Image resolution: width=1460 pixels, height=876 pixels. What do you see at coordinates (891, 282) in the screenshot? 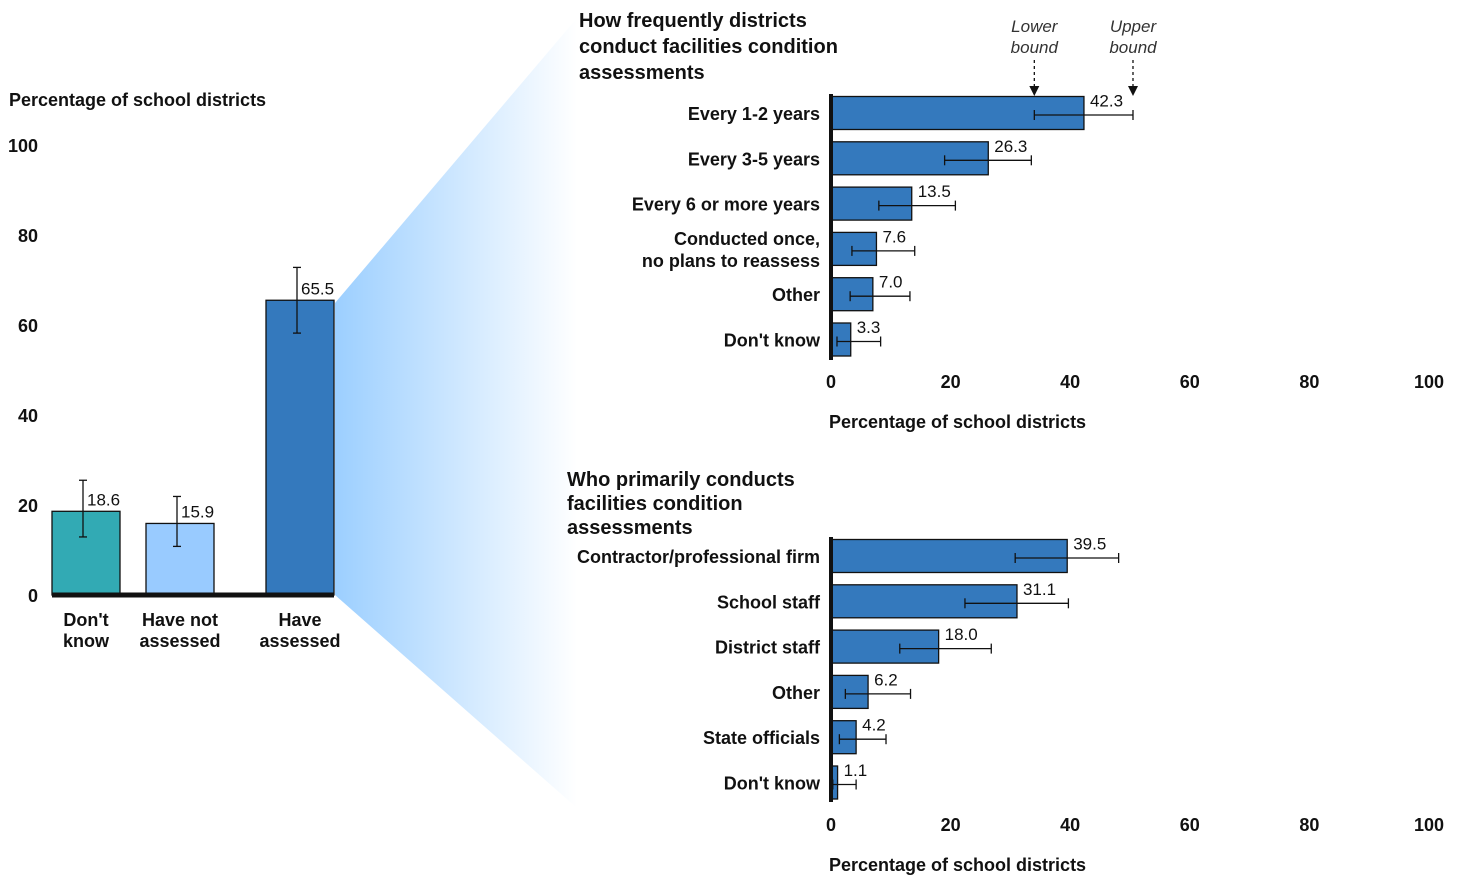
I see `data-label: 7.0` at bounding box center [891, 282].